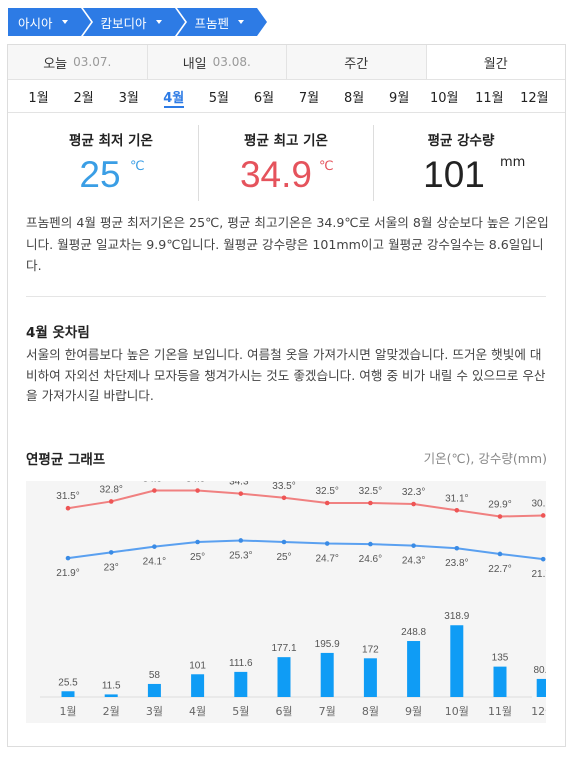 The height and width of the screenshot is (758, 573). What do you see at coordinates (539, 670) in the screenshot?
I see `rainfall-label: 80.3` at bounding box center [539, 670].